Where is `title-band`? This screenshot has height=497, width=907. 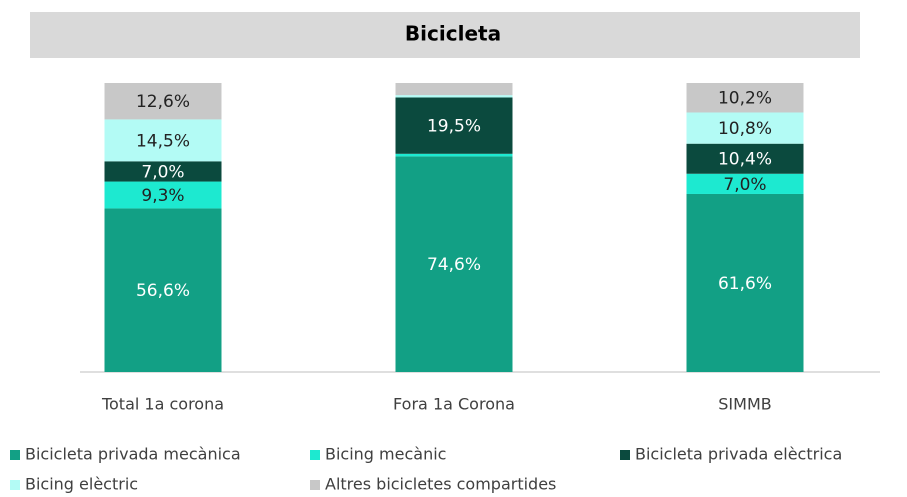
title-band is located at coordinates (445, 35).